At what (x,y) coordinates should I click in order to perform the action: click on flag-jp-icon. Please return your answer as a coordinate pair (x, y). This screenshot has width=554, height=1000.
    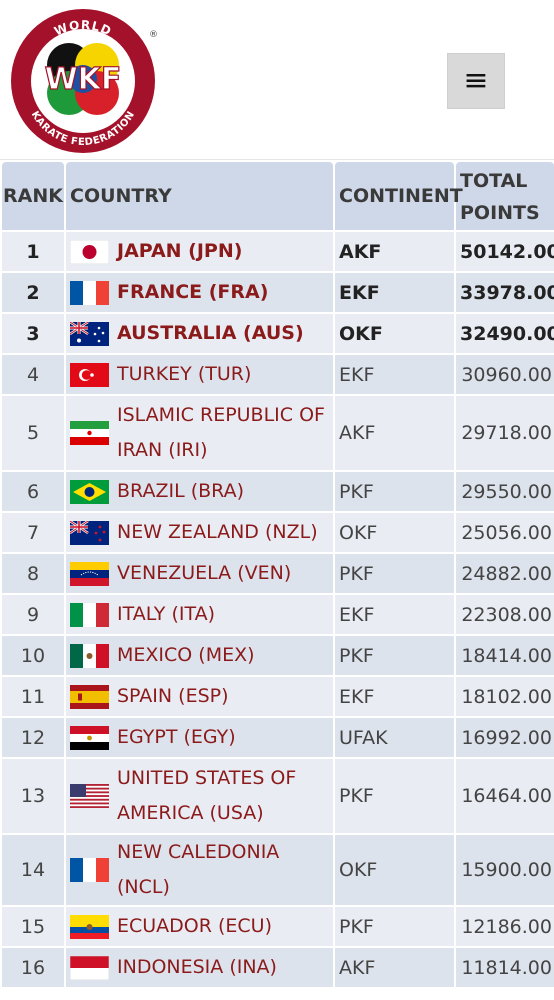
    Looking at the image, I should click on (89, 251).